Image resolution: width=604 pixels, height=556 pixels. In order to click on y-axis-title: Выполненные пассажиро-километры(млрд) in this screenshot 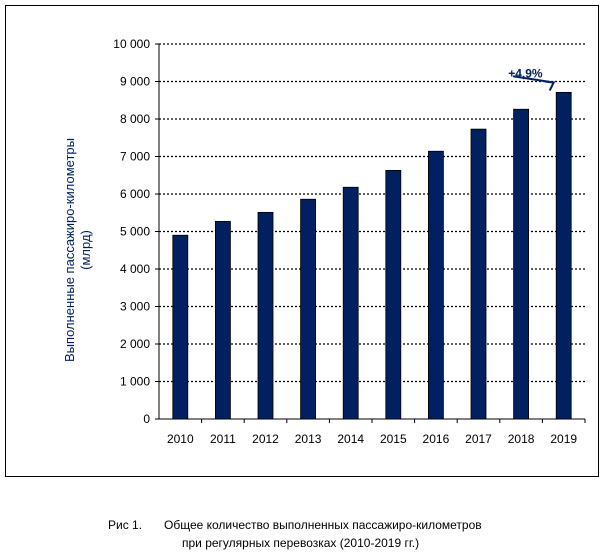, I will do `click(77, 250)`.